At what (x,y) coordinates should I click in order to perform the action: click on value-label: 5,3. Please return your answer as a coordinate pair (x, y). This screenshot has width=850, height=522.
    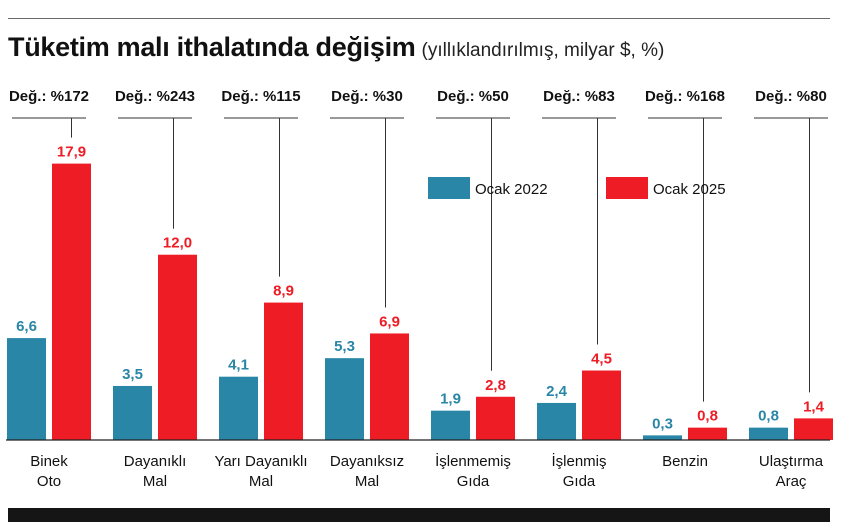
    Looking at the image, I should click on (344, 346).